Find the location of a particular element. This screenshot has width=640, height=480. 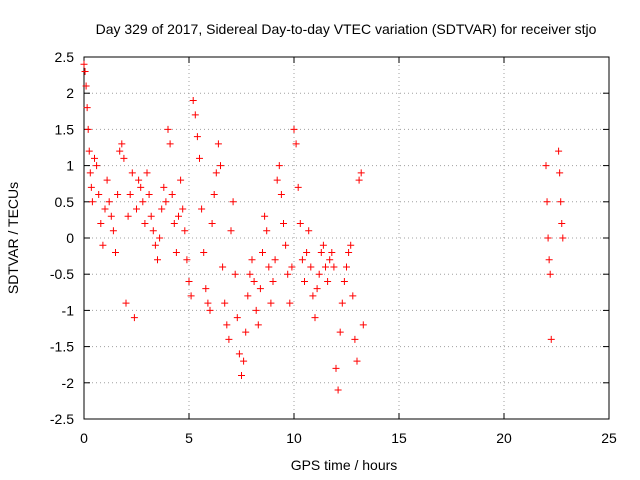

y-tick-label: 1 is located at coordinates (70, 166).